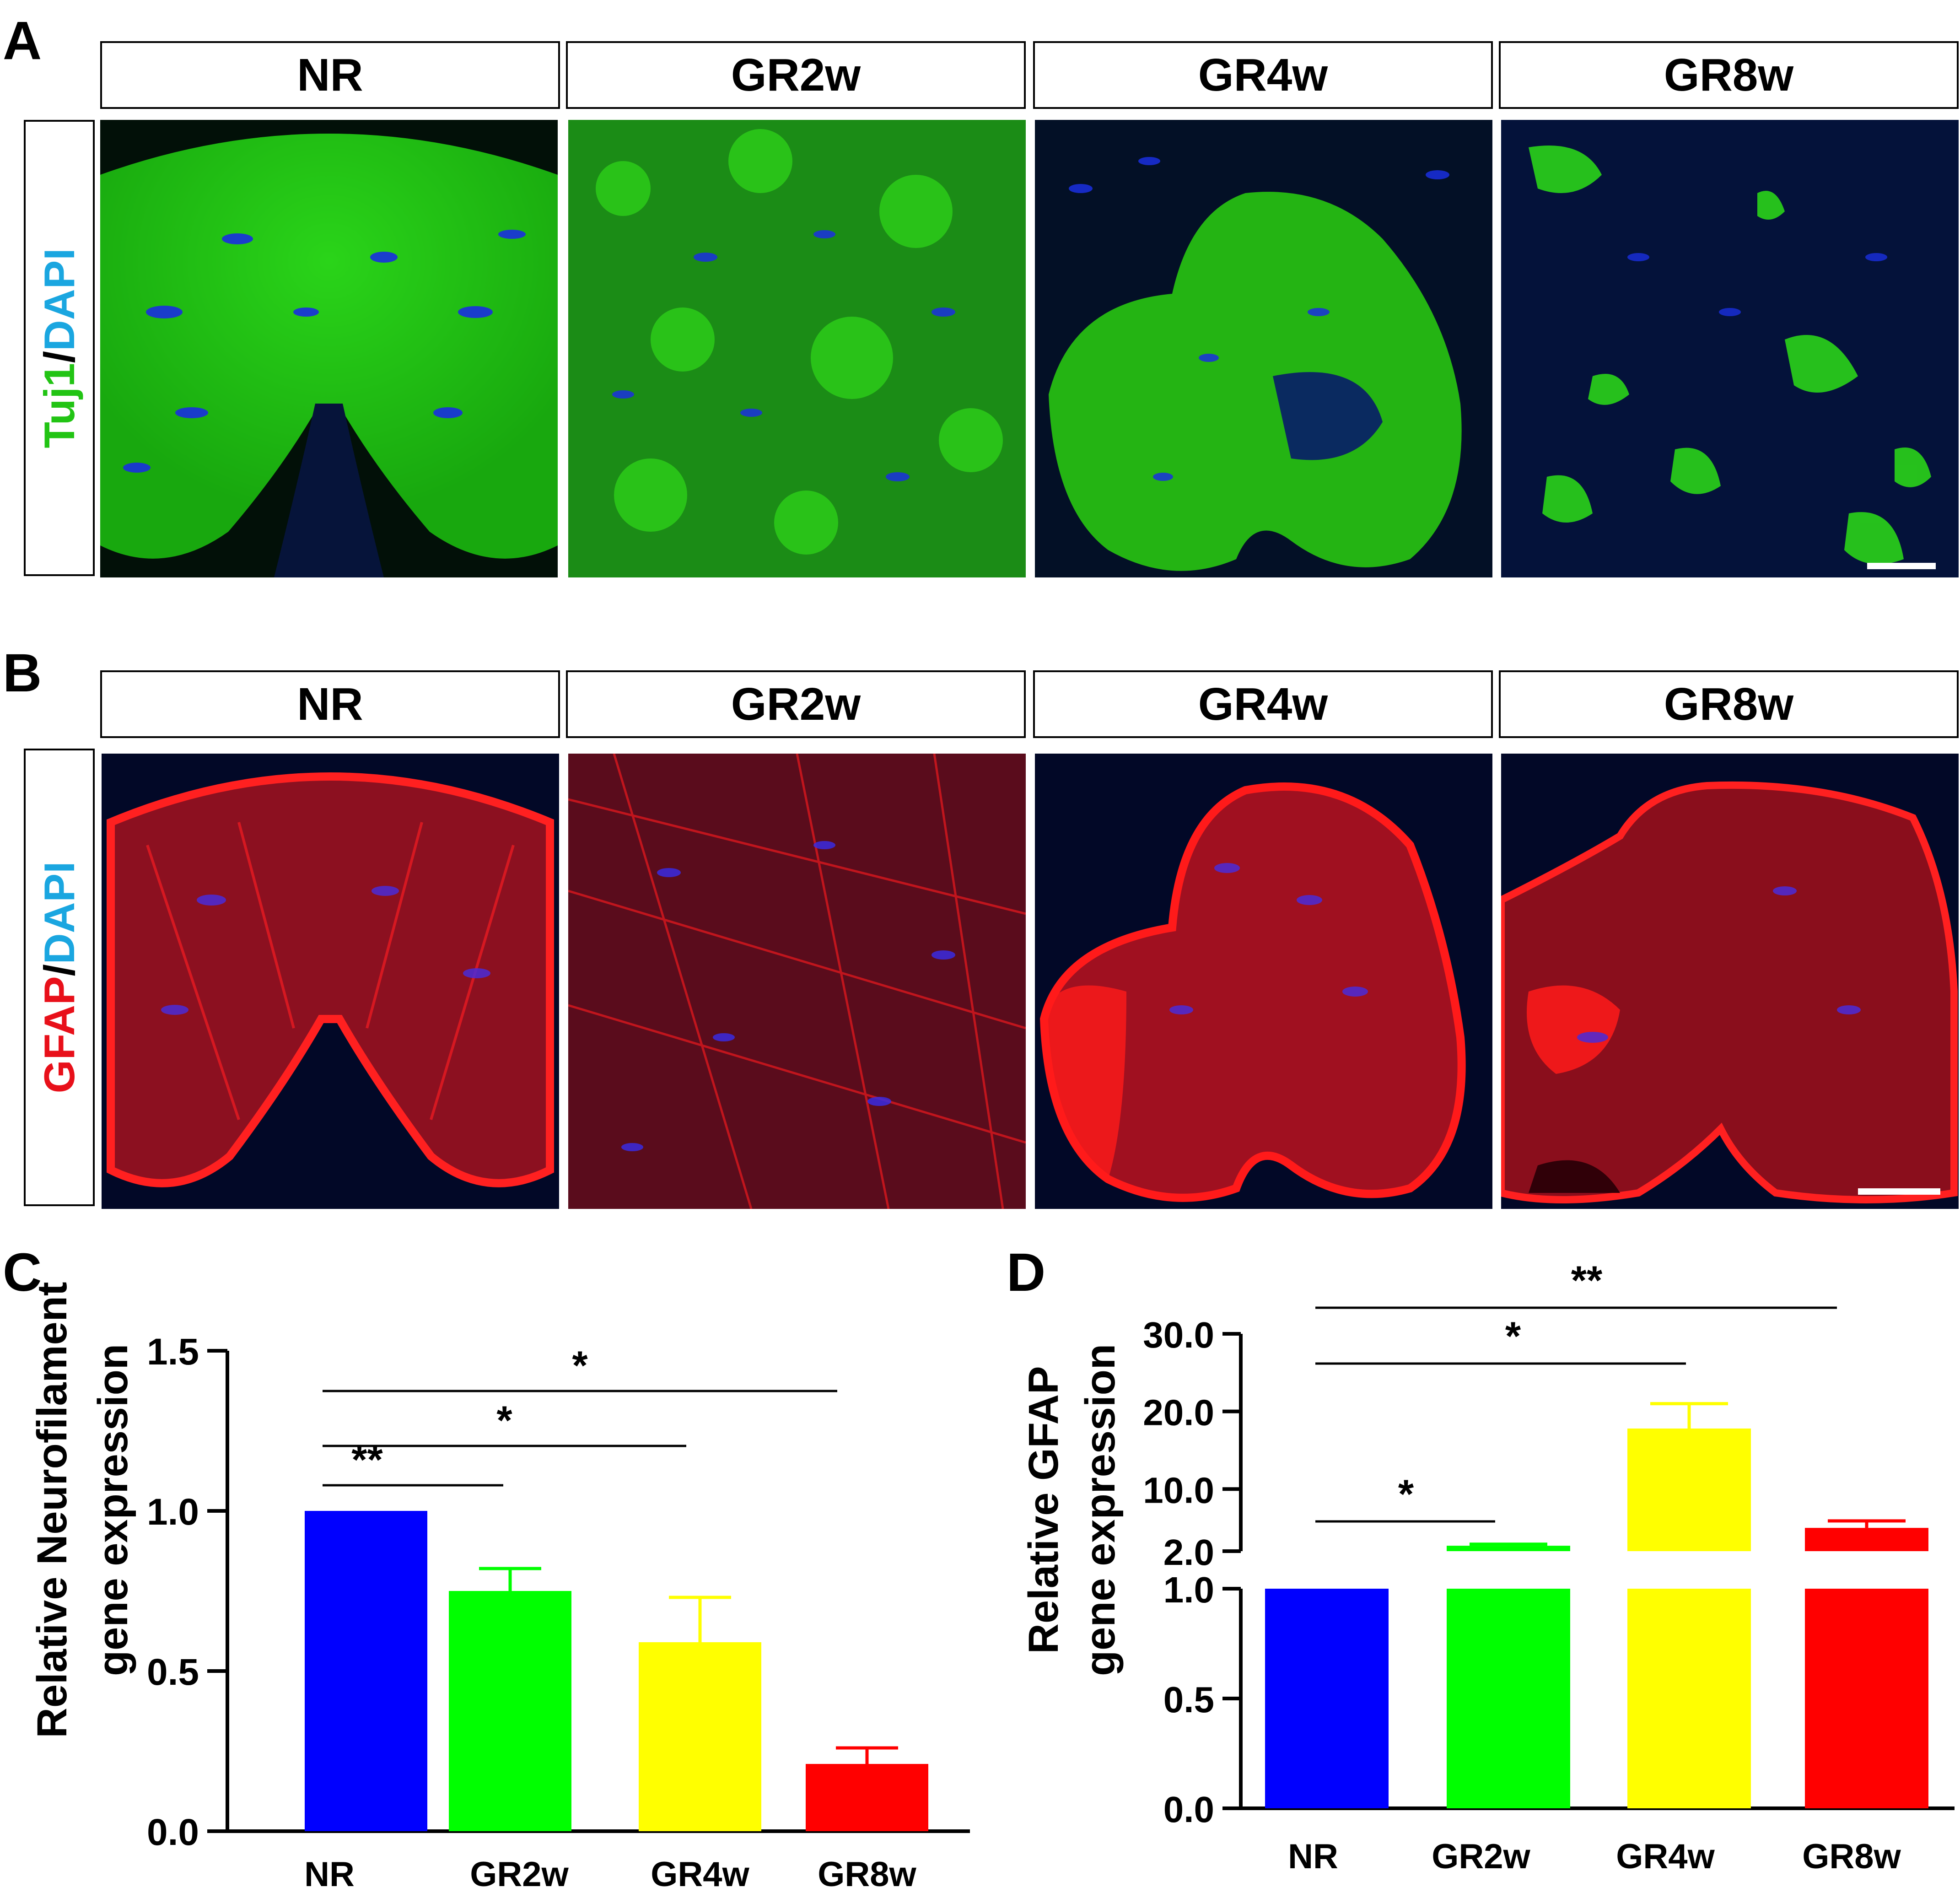  I want to click on chart-c-bar-gr2w, so click(510, 1711).